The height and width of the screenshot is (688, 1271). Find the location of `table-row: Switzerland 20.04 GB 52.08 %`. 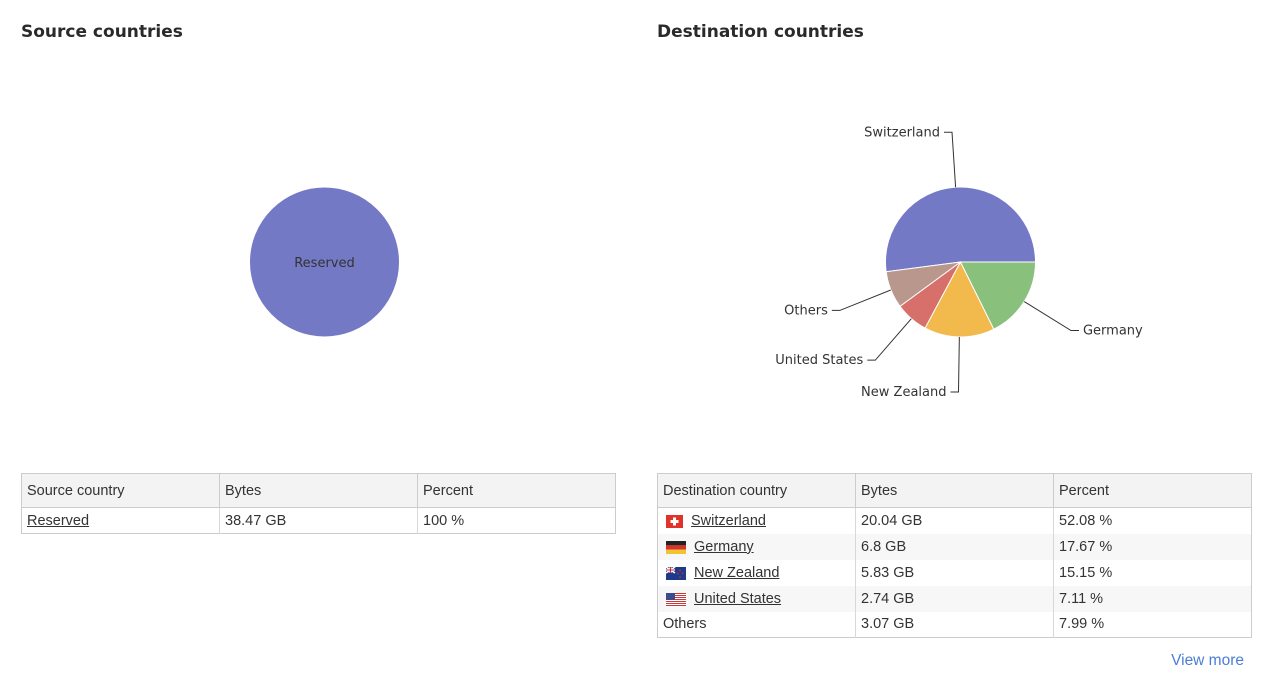

table-row: Switzerland 20.04 GB 52.08 % is located at coordinates (954, 520).